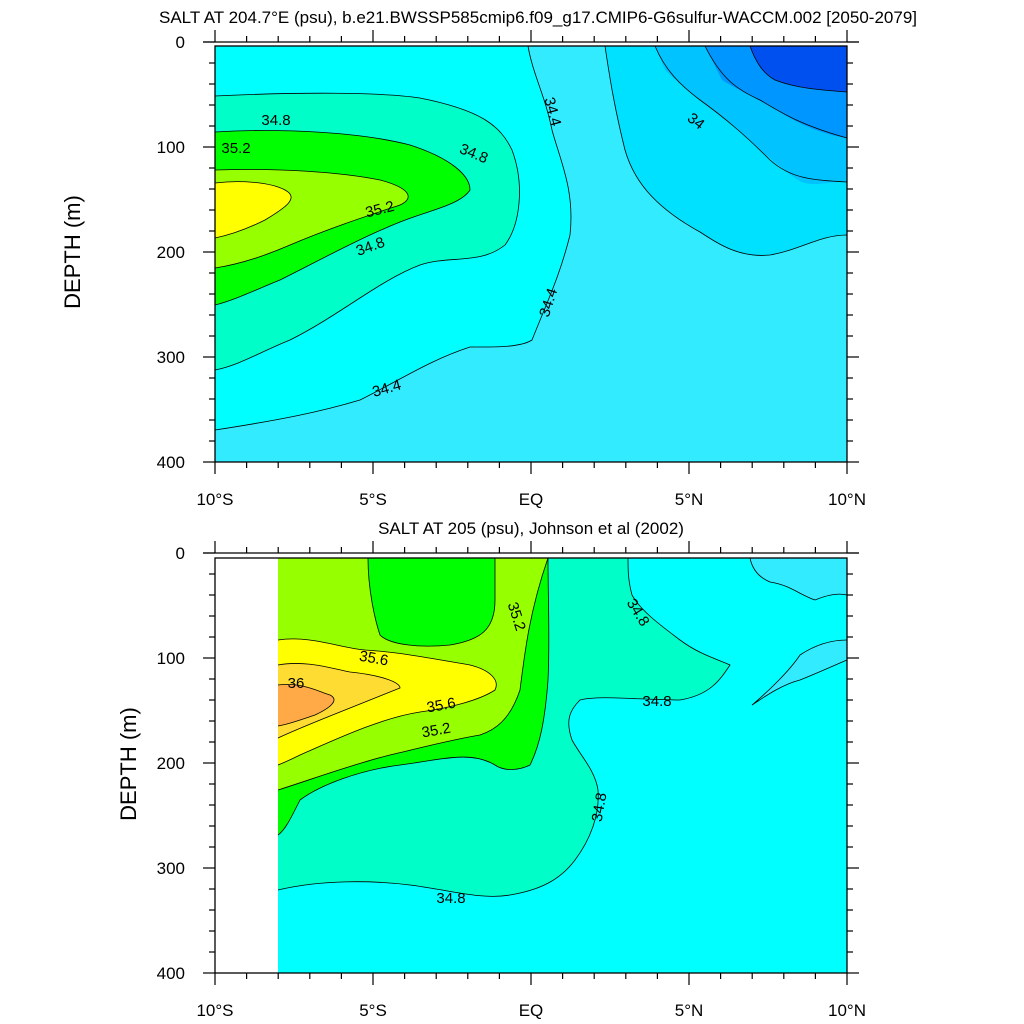 Image resolution: width=1024 pixels, height=1024 pixels. What do you see at coordinates (171, 462) in the screenshot?
I see `top-y-tick-label: 400` at bounding box center [171, 462].